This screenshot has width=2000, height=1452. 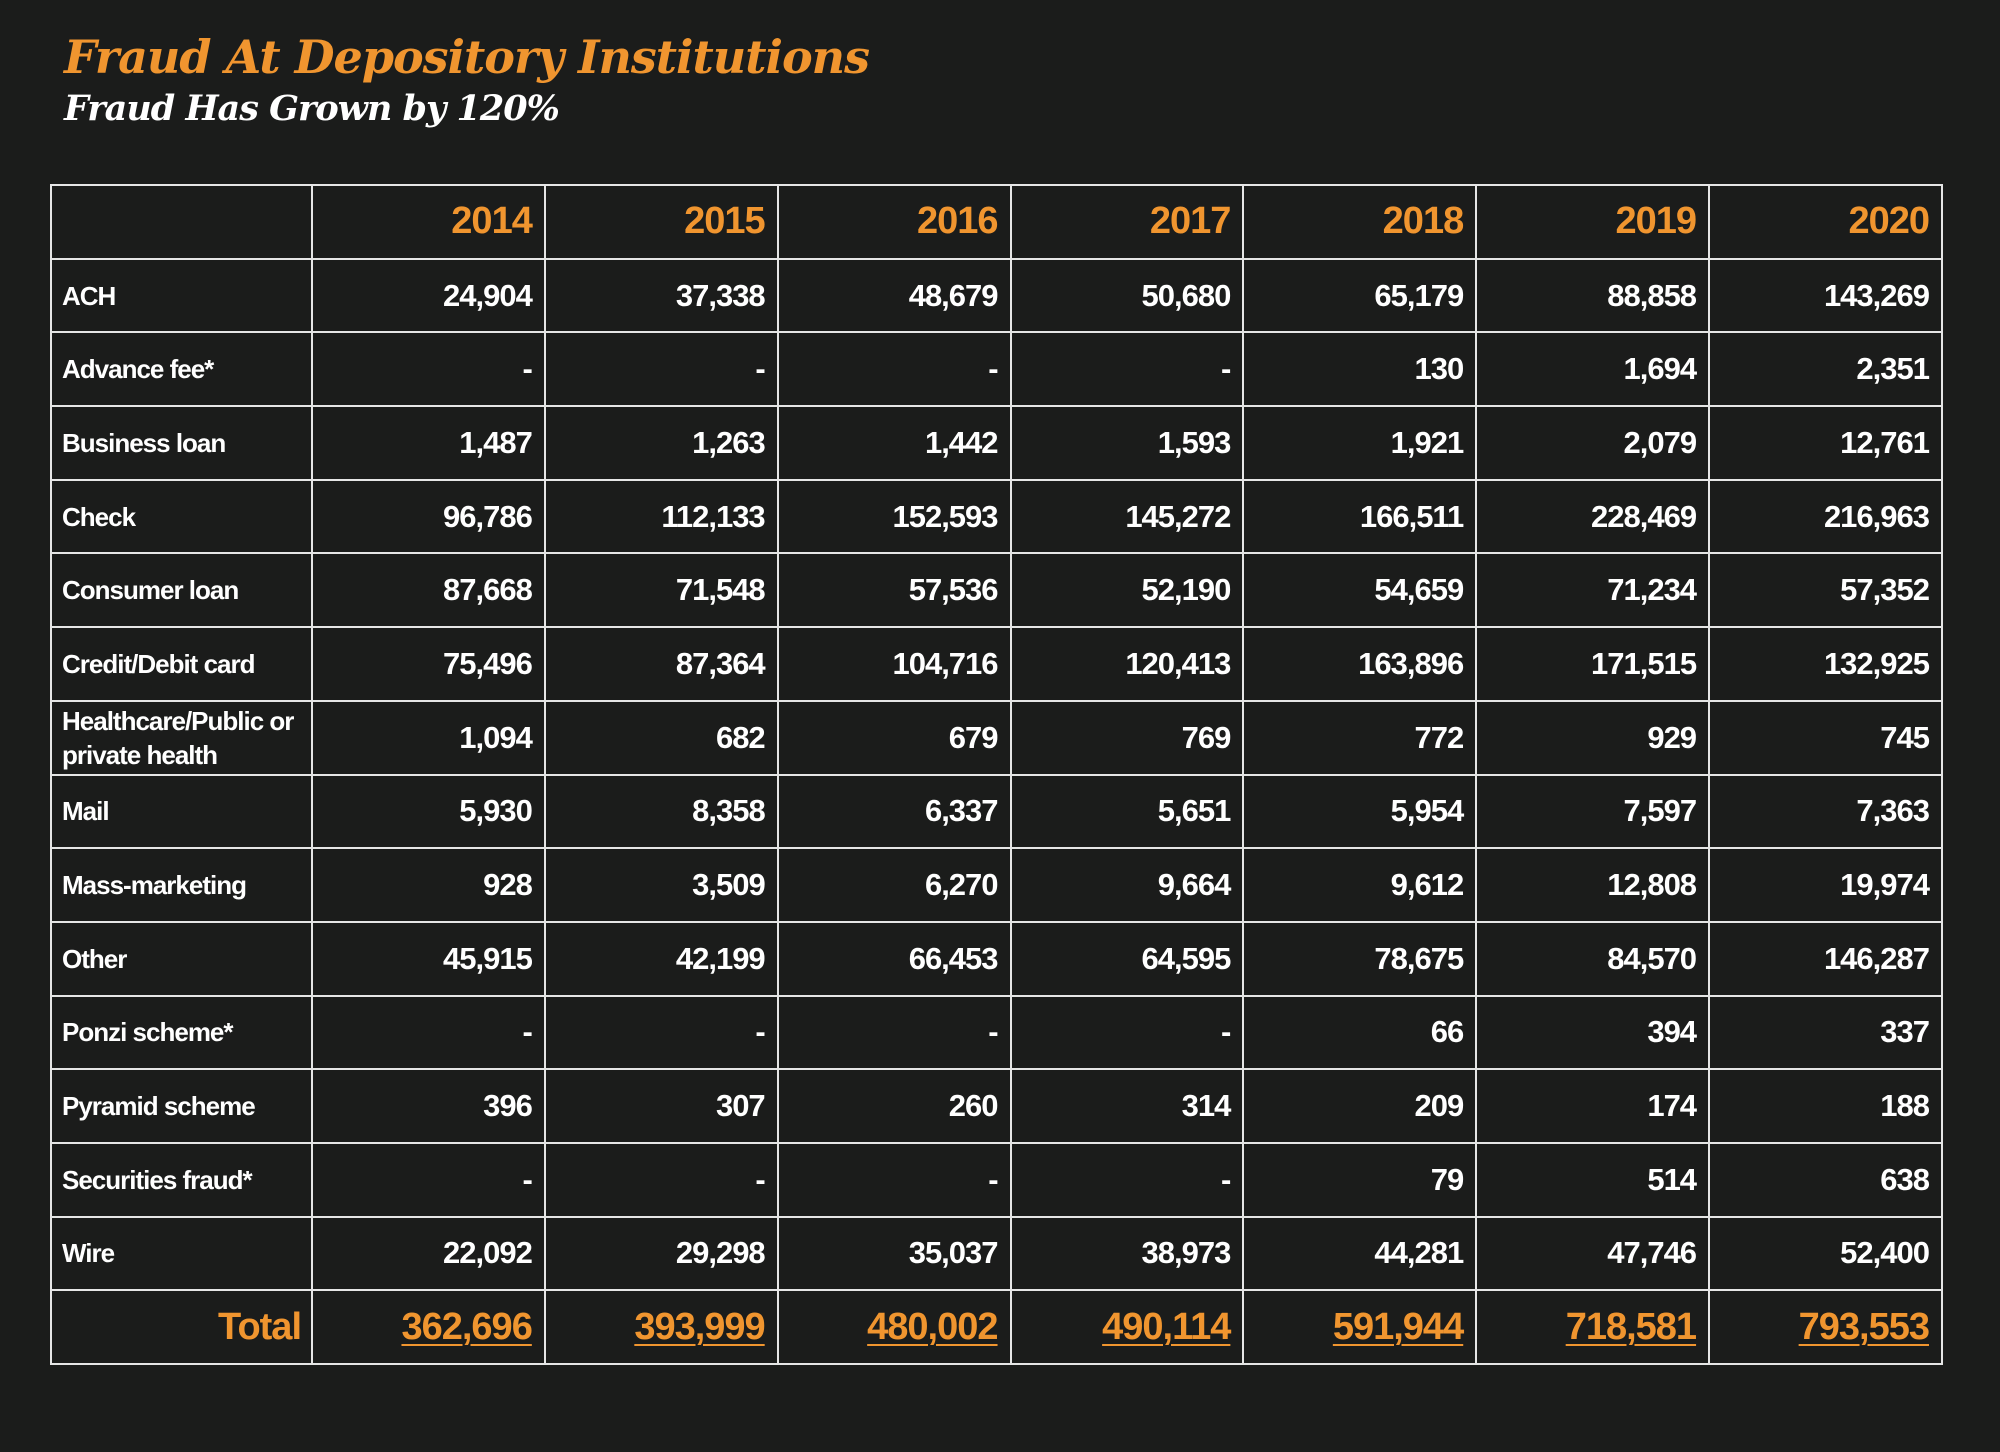 What do you see at coordinates (428, 1253) in the screenshot?
I see `value-cell: 22,092` at bounding box center [428, 1253].